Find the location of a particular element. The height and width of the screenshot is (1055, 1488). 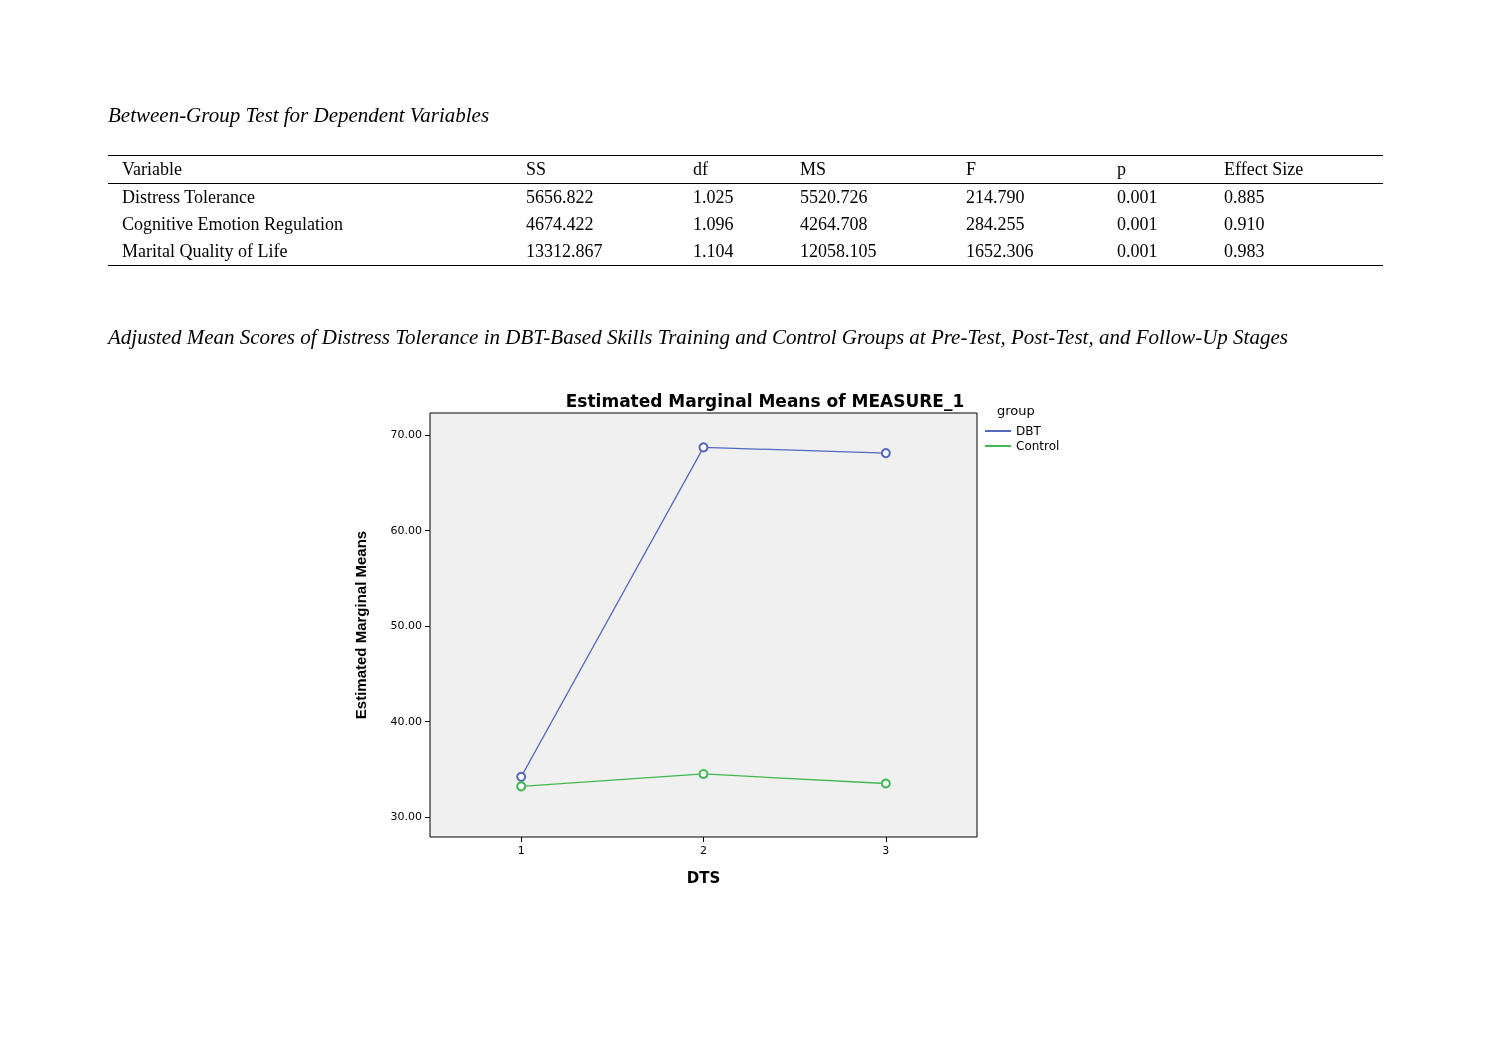

text: 1.096 is located at coordinates (713, 224).